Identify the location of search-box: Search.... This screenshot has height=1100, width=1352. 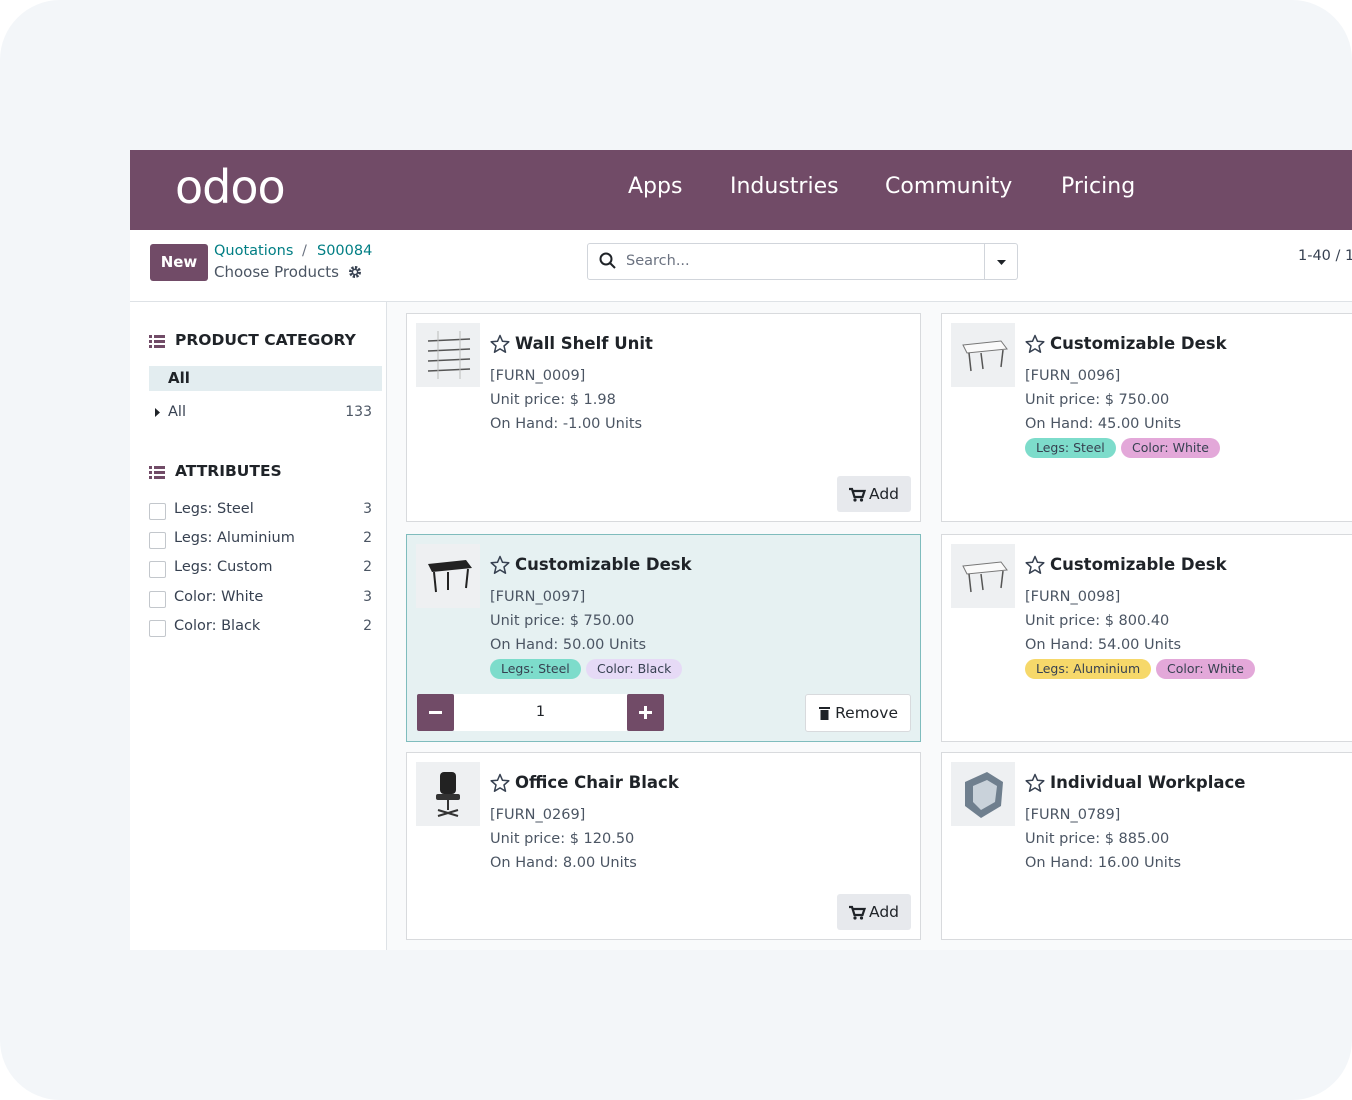
(802, 261).